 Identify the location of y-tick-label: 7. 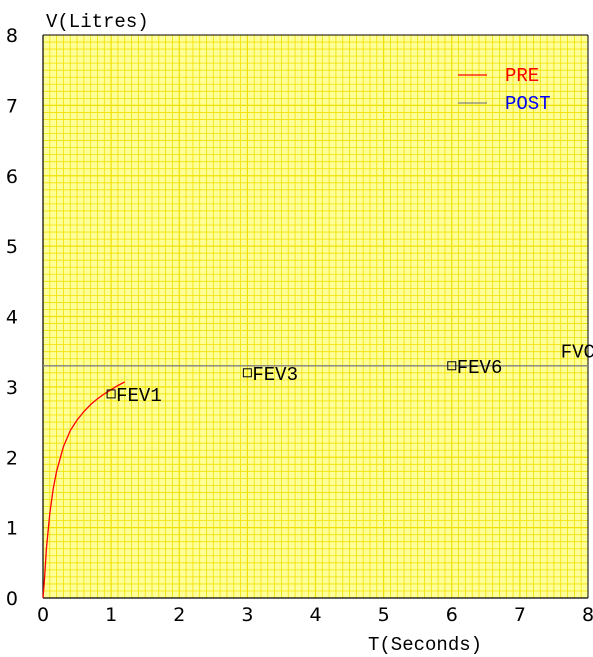
(12, 106).